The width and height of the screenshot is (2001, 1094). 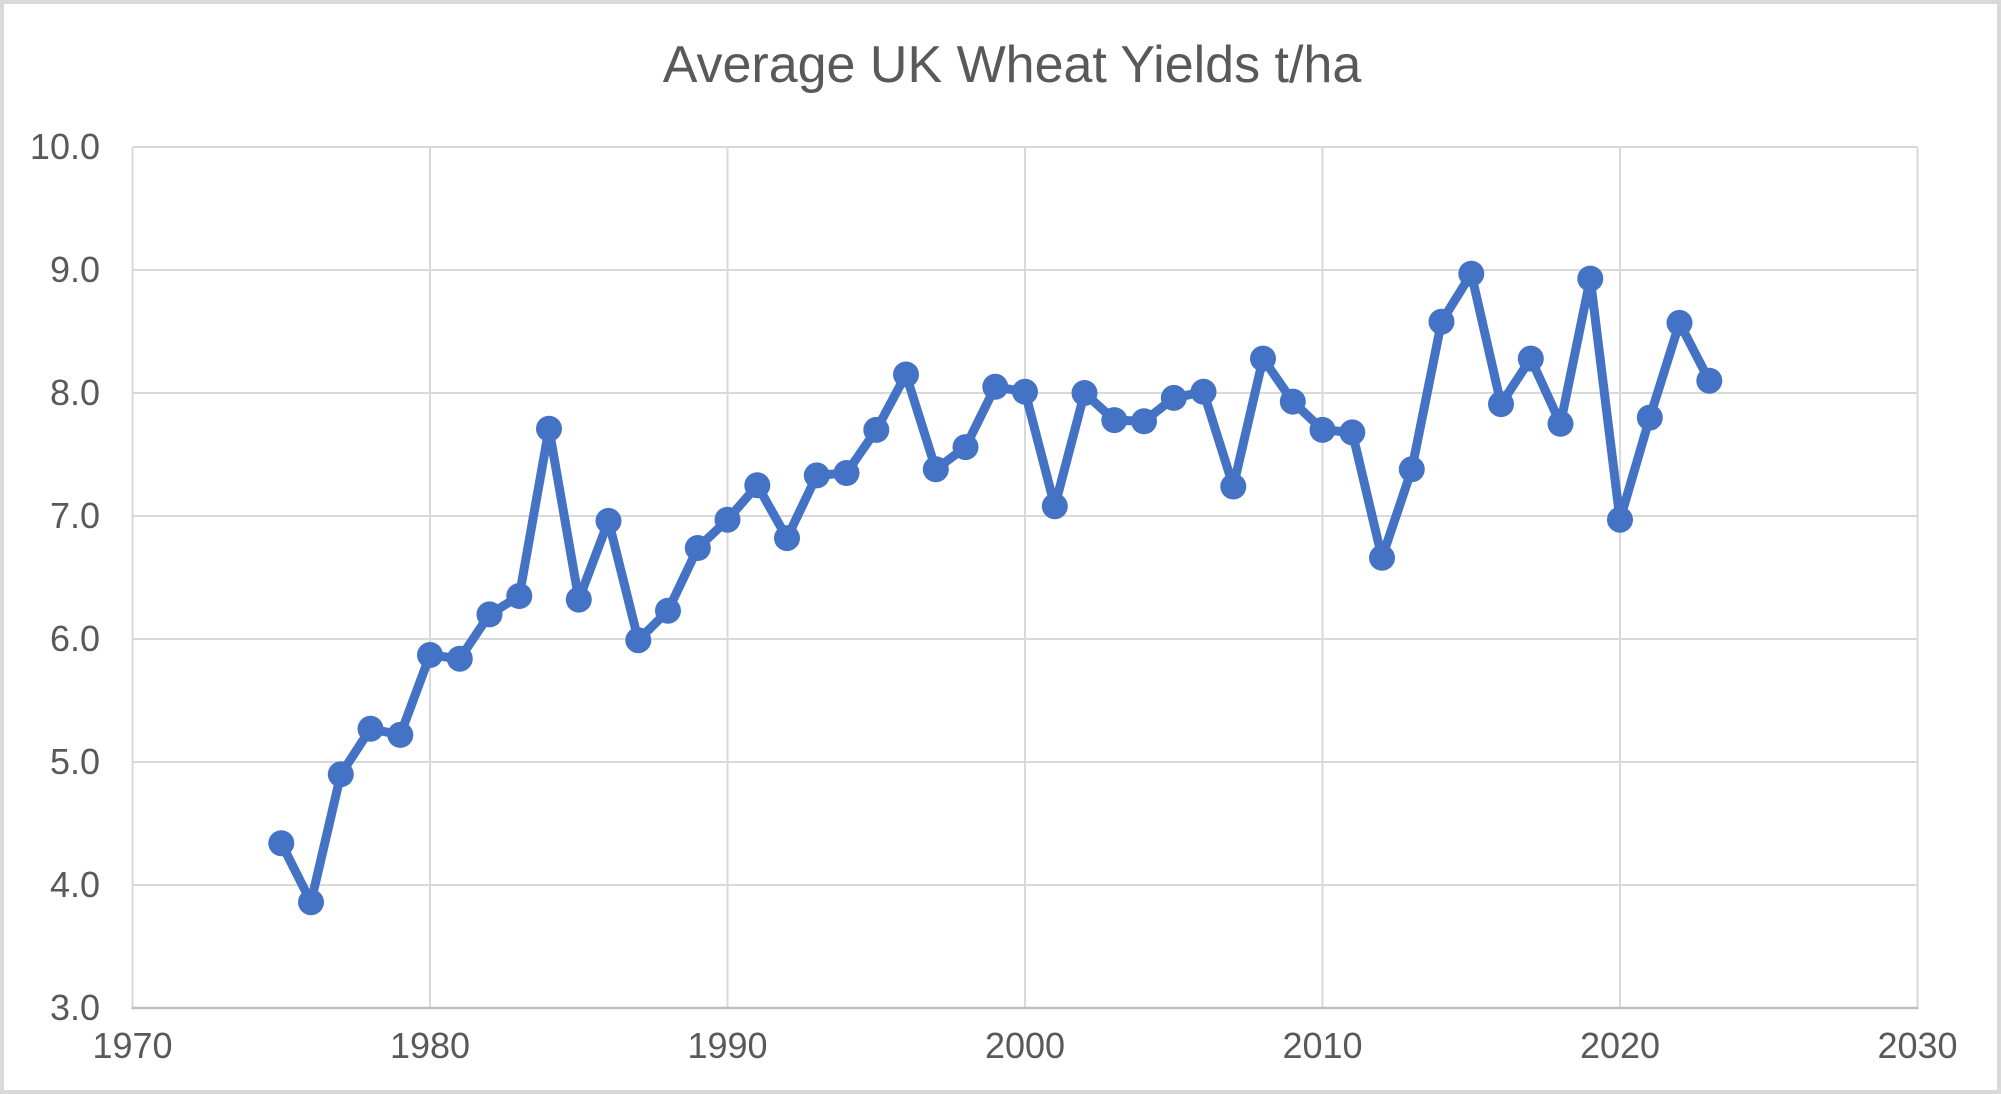 I want to click on y-axis-tick-label: 4.0, so click(x=75, y=884).